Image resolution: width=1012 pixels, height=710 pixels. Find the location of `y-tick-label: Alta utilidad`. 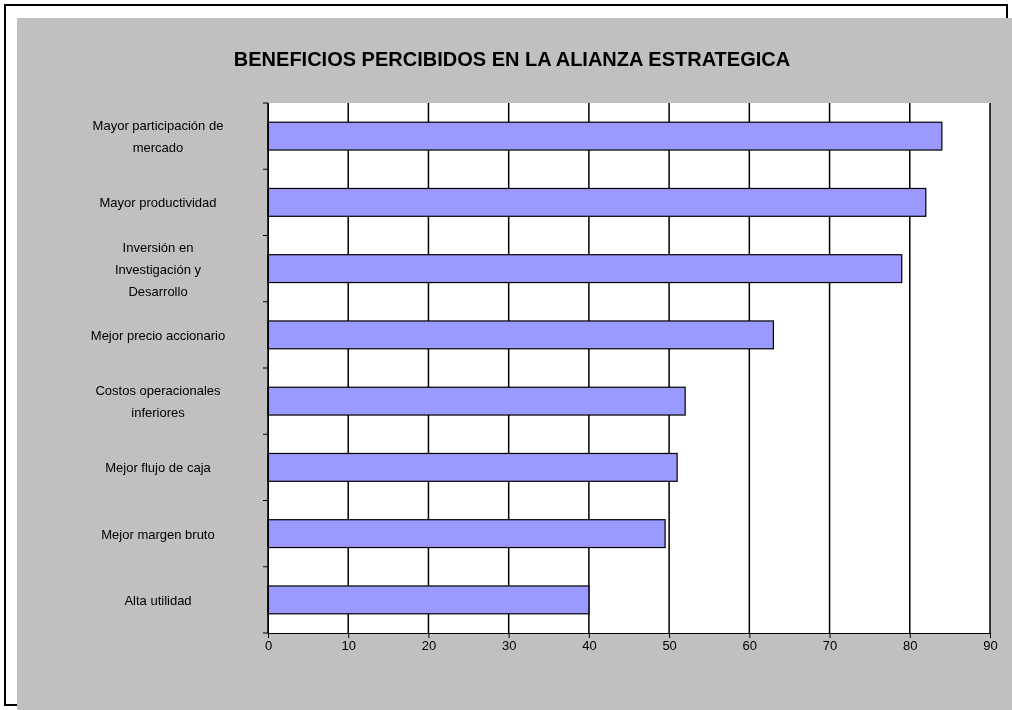

y-tick-label: Alta utilidad is located at coordinates (158, 600).